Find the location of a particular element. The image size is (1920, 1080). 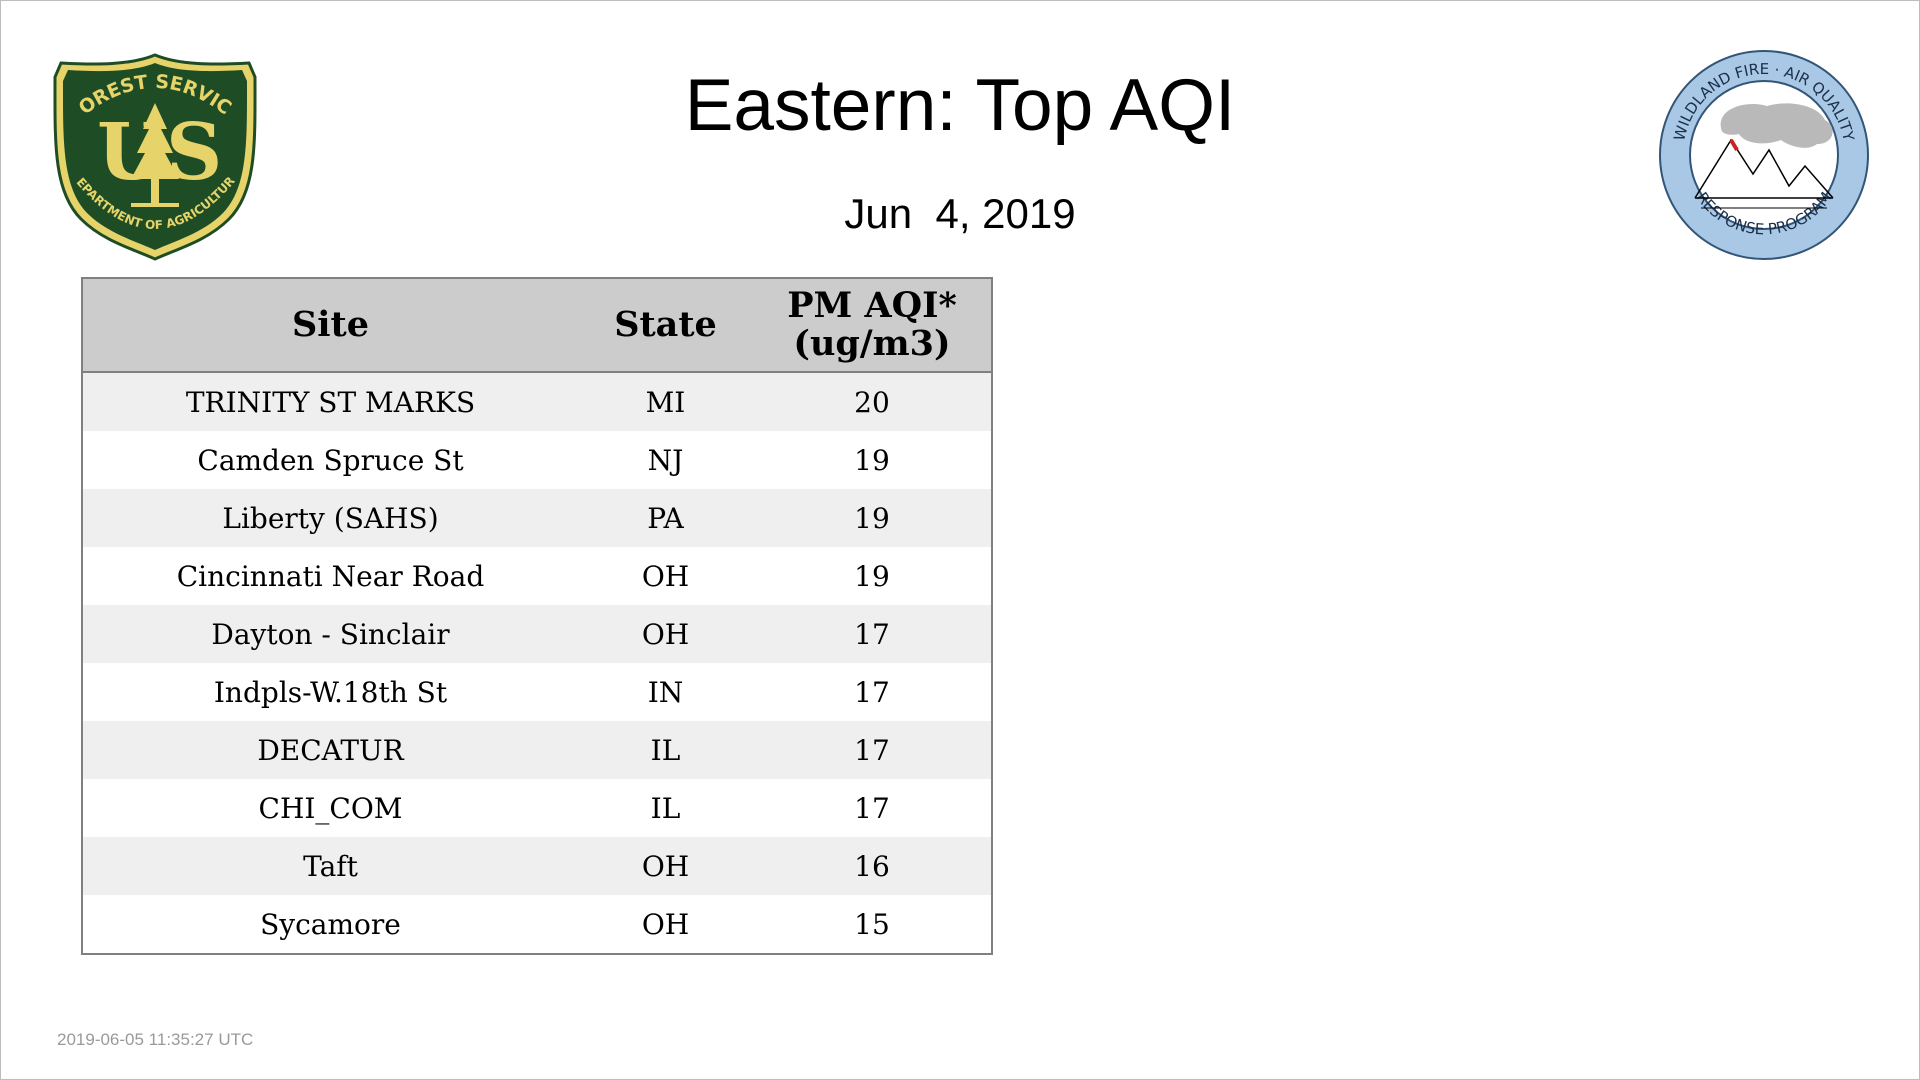

site-cell: Liberty (SAHS) is located at coordinates (330, 518).